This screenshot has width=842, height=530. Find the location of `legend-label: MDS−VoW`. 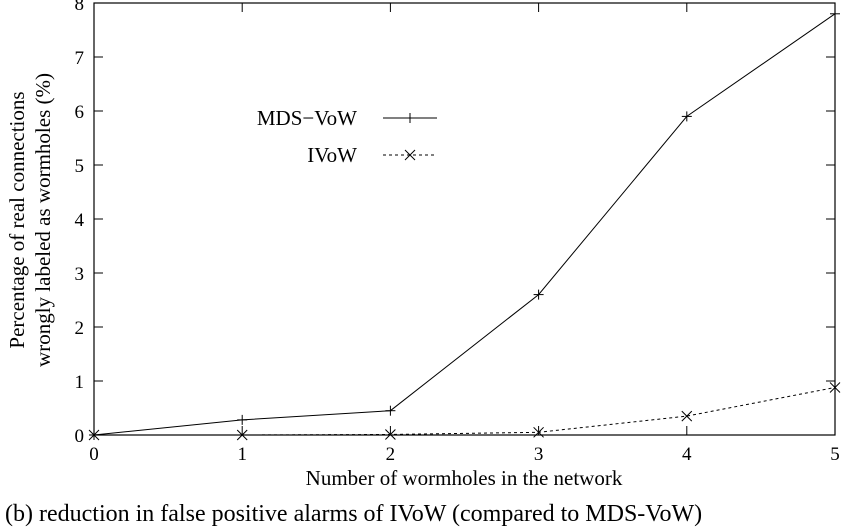

legend-label: MDS−VoW is located at coordinates (307, 118).